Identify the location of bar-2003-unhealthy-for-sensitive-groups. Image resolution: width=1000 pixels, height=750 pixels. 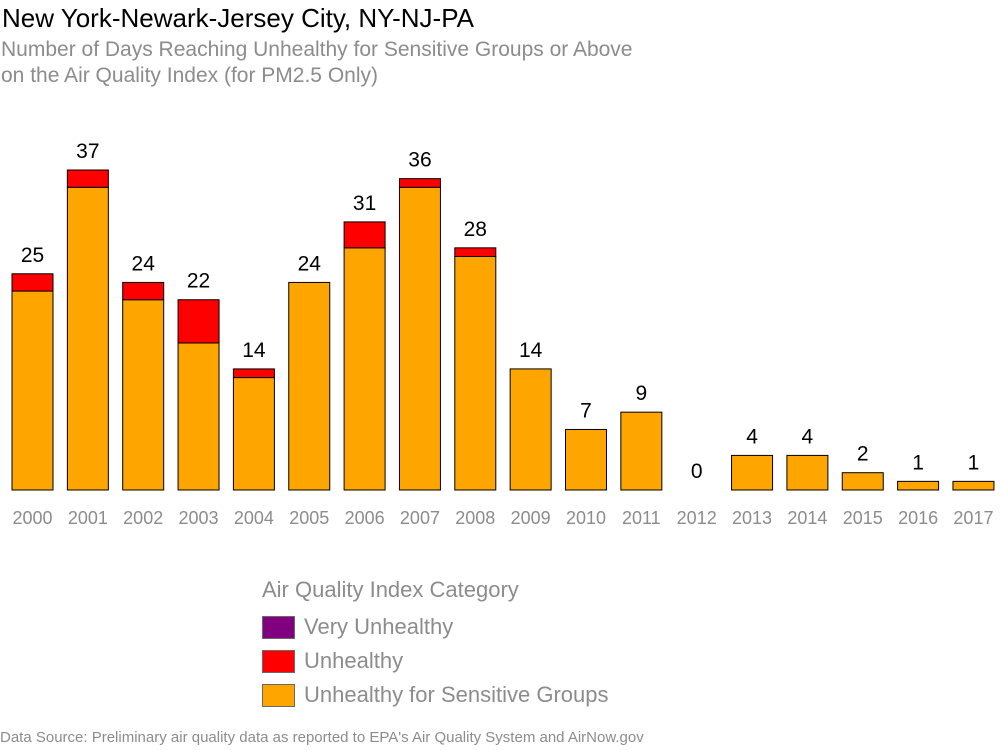
(198, 416).